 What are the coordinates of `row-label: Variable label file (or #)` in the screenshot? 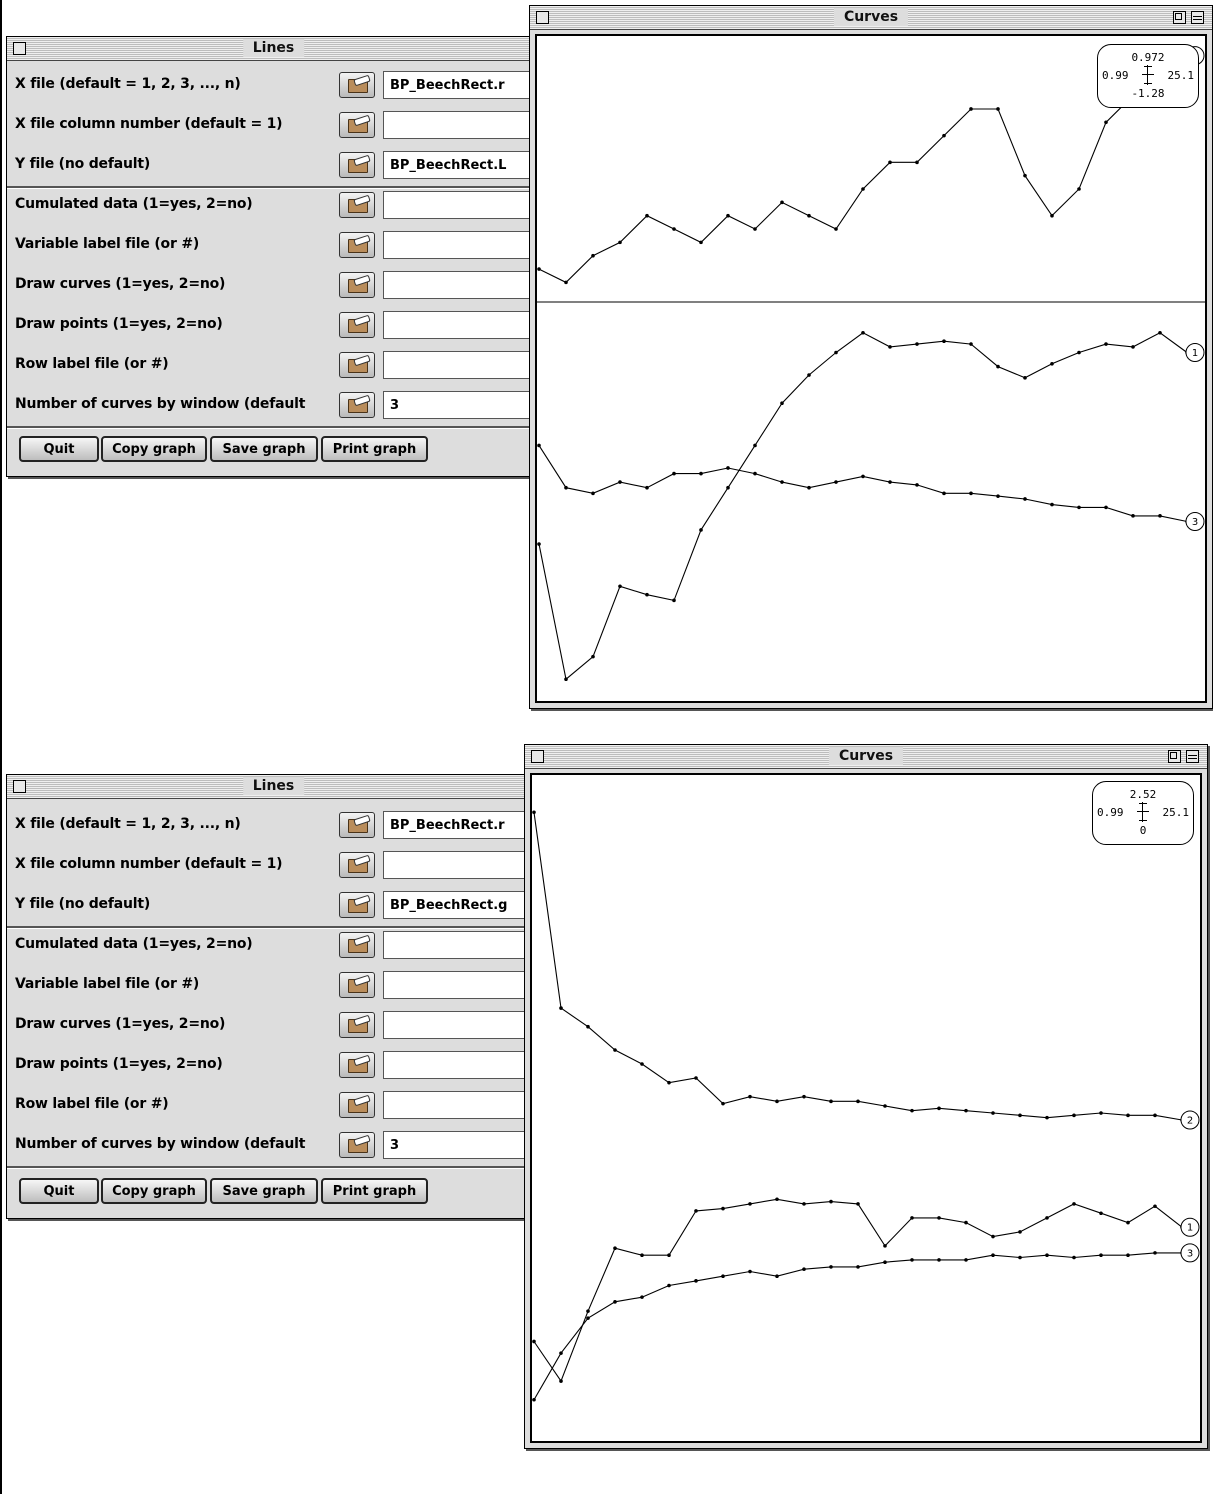 It's located at (107, 984).